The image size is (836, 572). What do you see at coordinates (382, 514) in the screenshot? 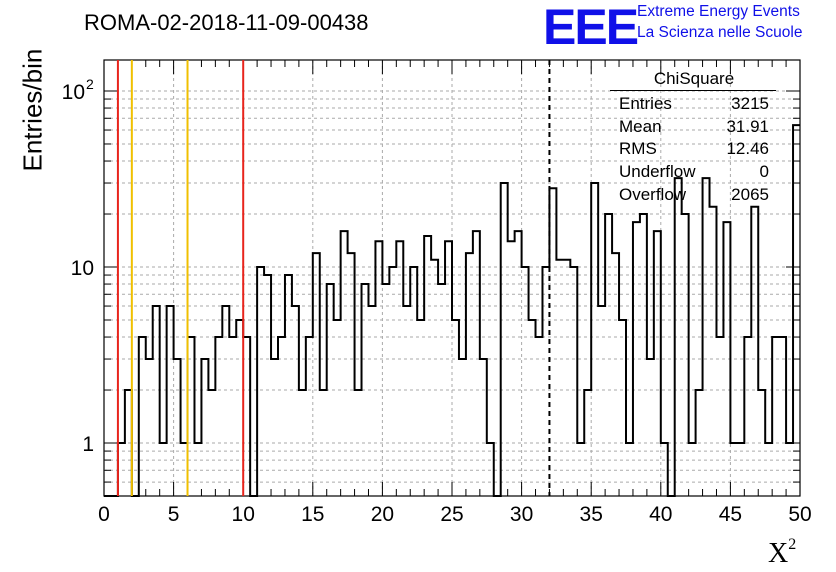
I see `x-tick-label: 20` at bounding box center [382, 514].